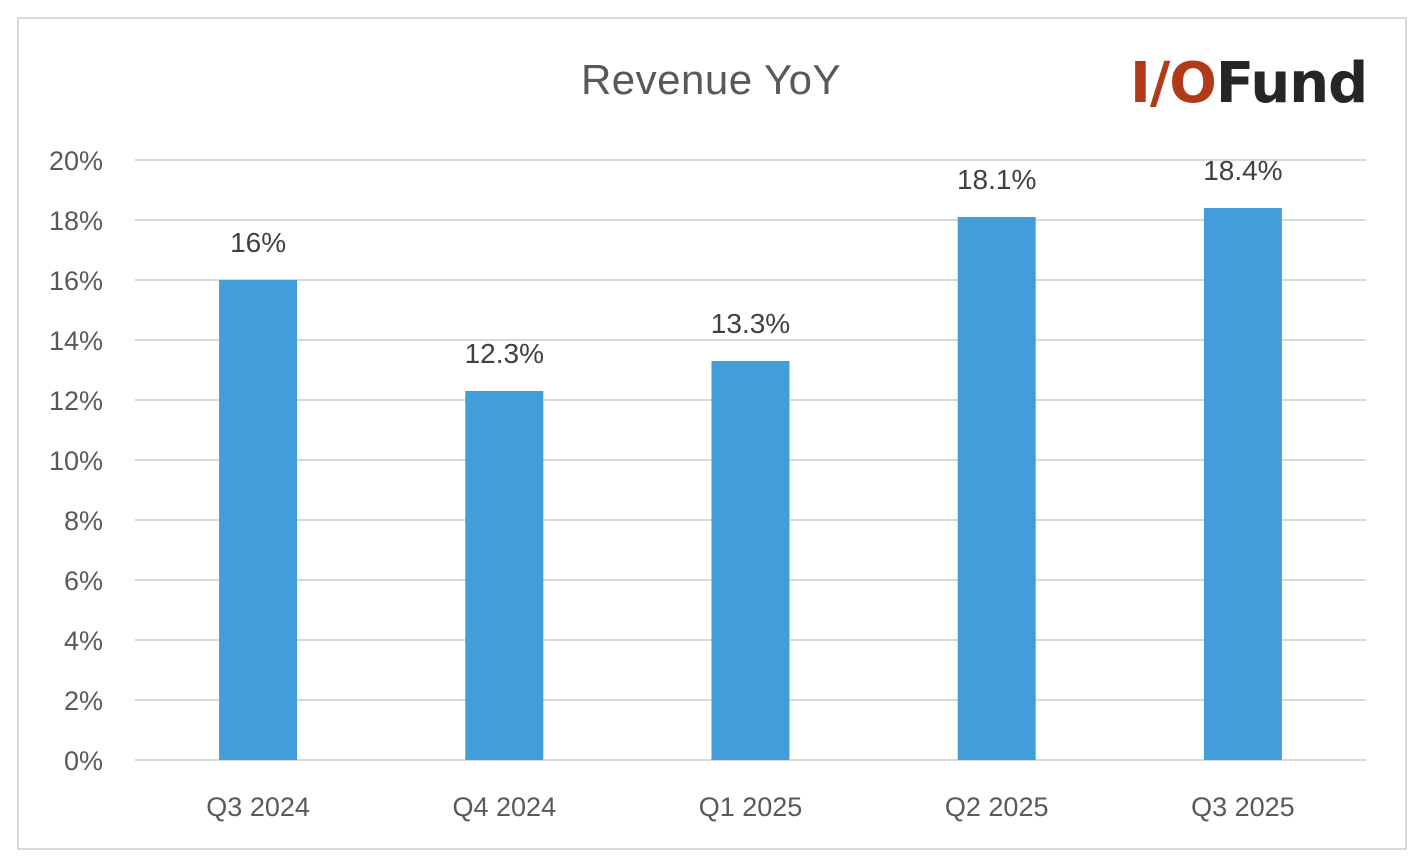 The width and height of the screenshot is (1422, 864). What do you see at coordinates (258, 807) in the screenshot?
I see `x-tick-label: Q3 2024` at bounding box center [258, 807].